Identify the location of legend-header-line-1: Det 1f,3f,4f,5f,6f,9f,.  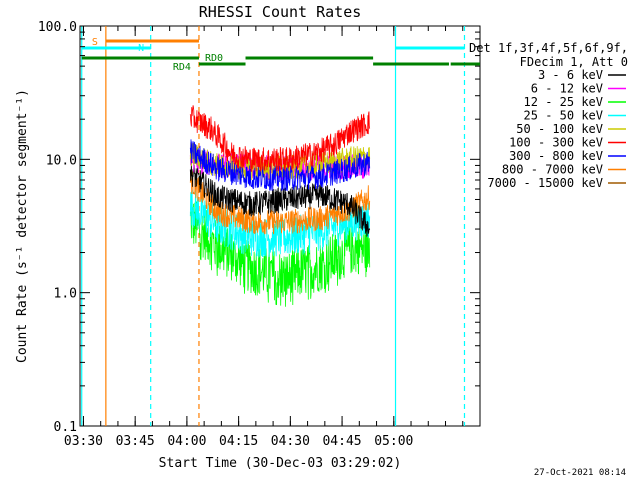
(548, 48).